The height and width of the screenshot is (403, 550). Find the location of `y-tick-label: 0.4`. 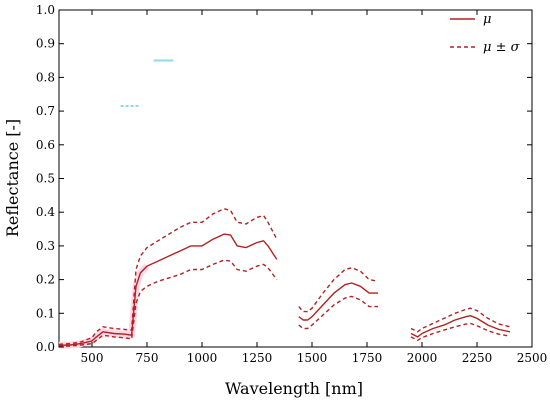

y-tick-label: 0.4 is located at coordinates (45, 212).